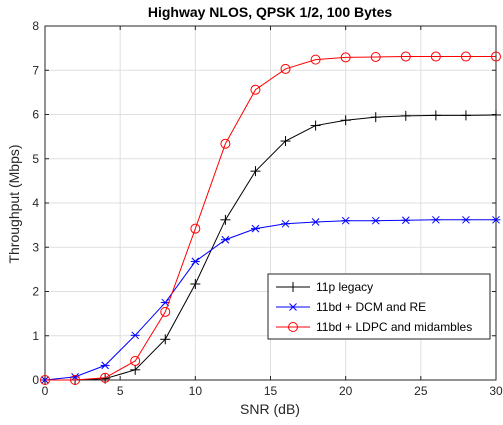 The image size is (503, 425). I want to click on legend-box, so click(379, 306).